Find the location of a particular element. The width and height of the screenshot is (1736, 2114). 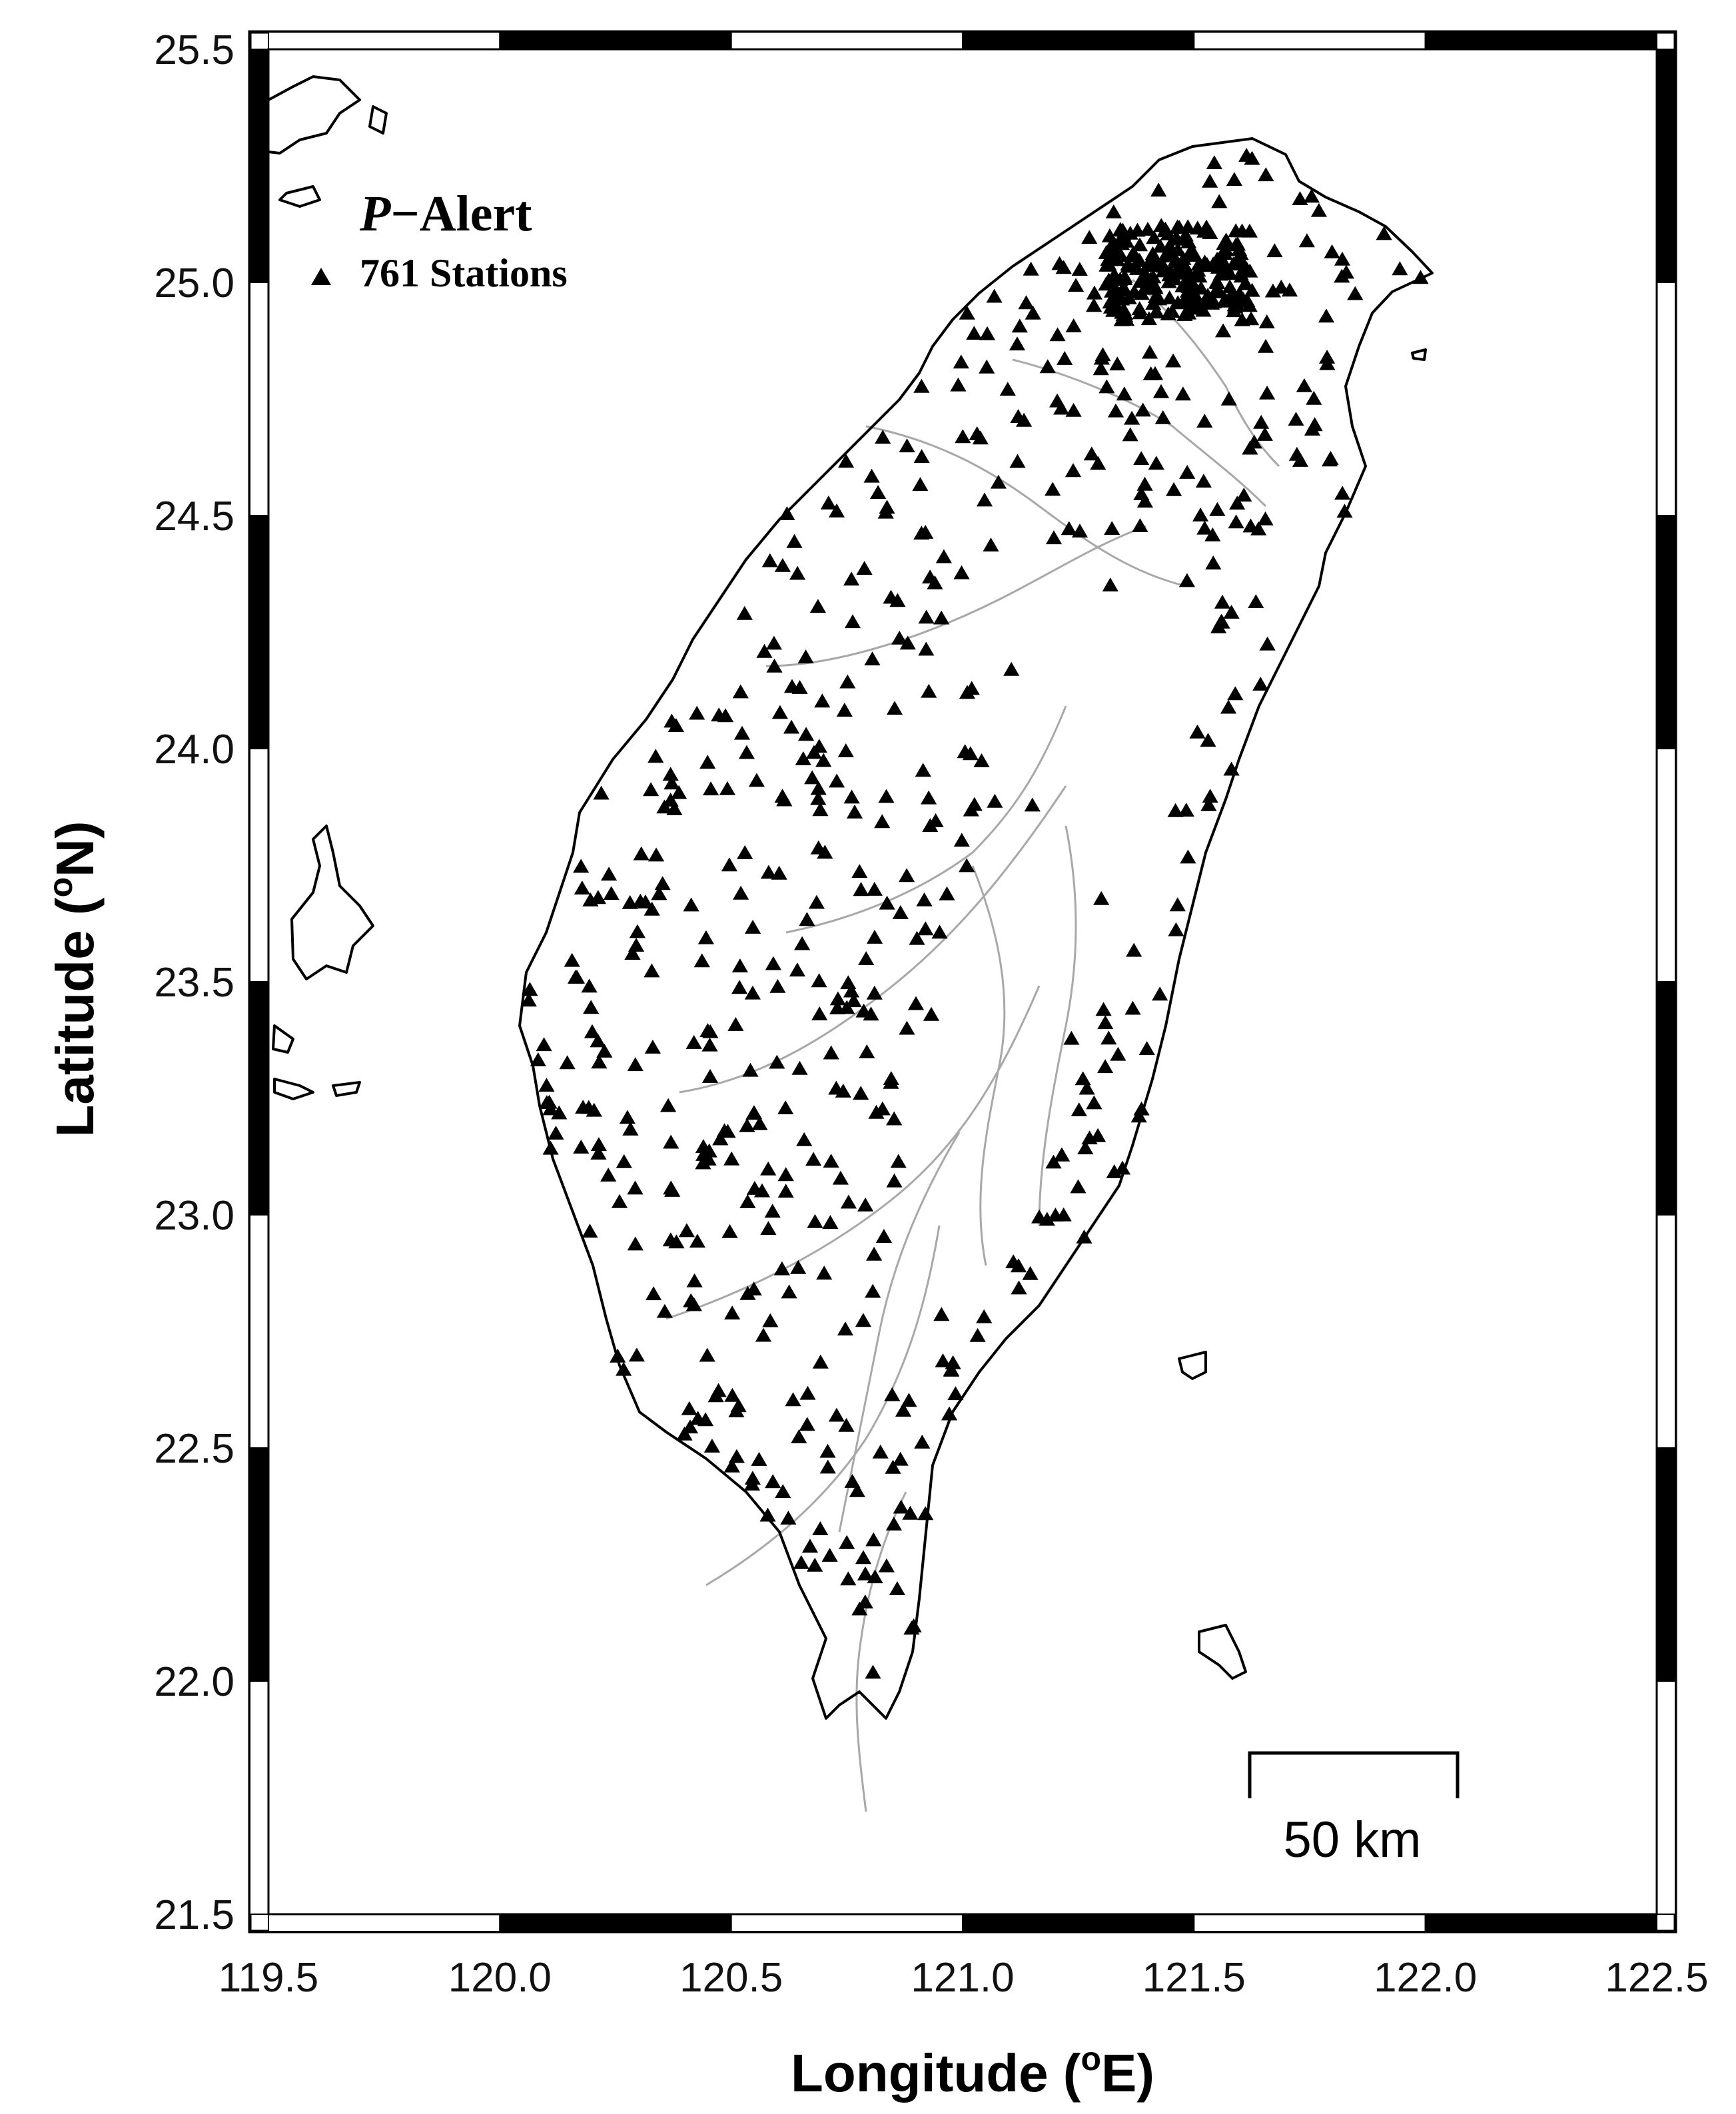

x-tick-label: 122.5 is located at coordinates (1656, 1978).